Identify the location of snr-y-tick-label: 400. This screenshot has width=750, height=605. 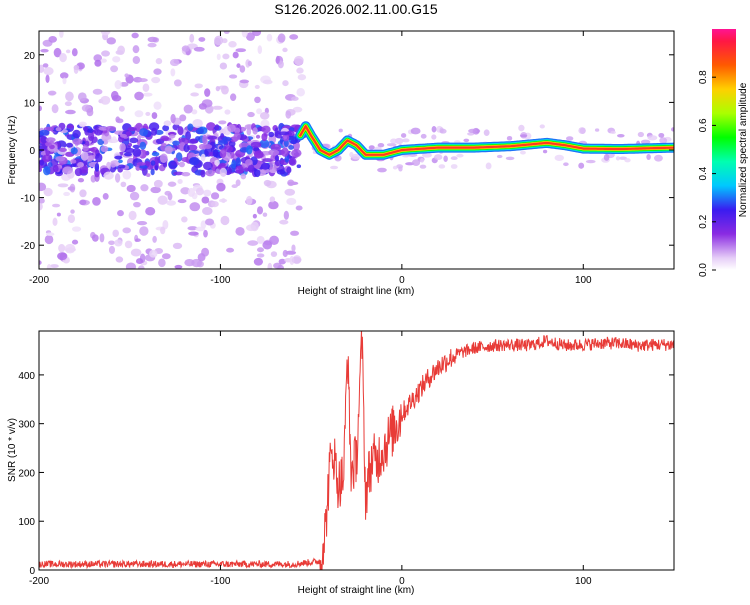
(26, 376).